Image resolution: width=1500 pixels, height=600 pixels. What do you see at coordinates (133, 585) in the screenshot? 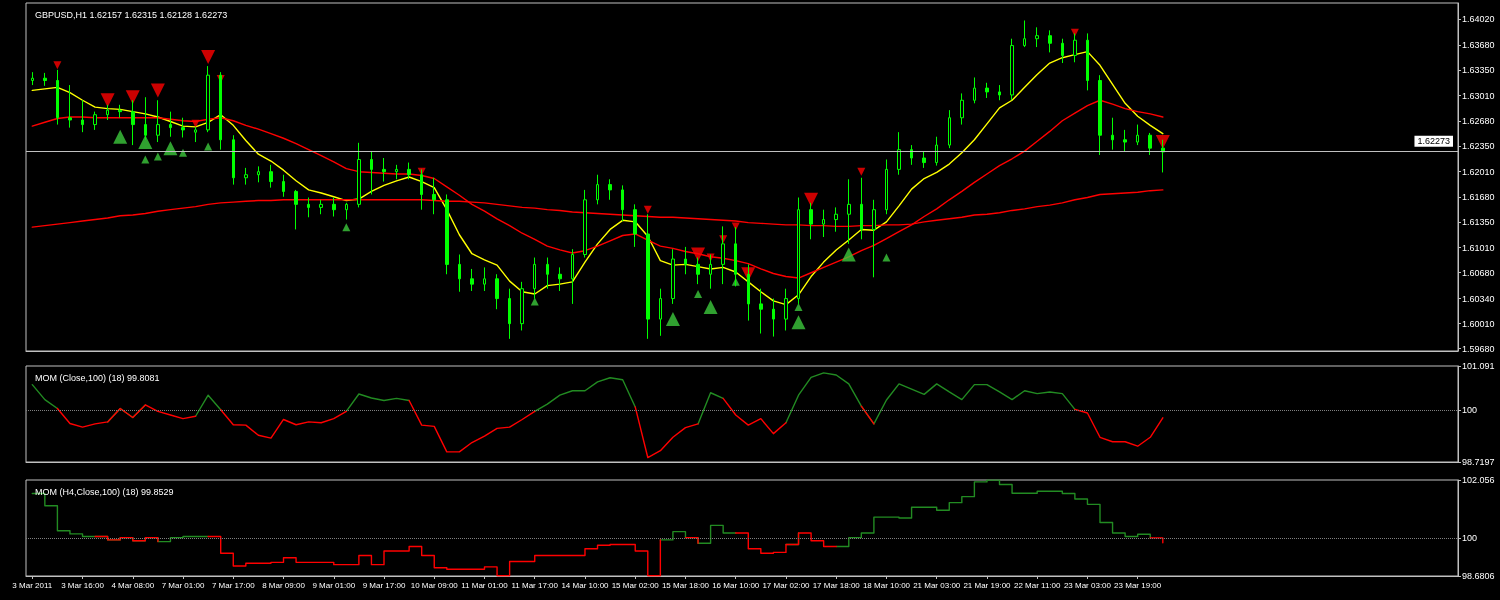
I see `x-tick-label: 4 Mar 08:00` at bounding box center [133, 585].